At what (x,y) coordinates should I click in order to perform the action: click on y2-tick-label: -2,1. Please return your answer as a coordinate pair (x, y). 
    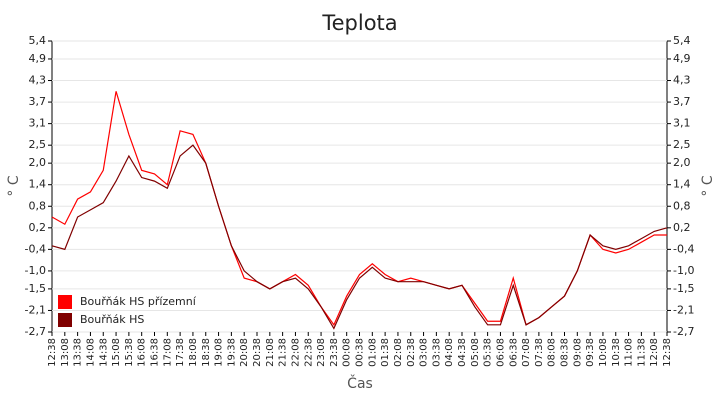
    Looking at the image, I should click on (683, 309).